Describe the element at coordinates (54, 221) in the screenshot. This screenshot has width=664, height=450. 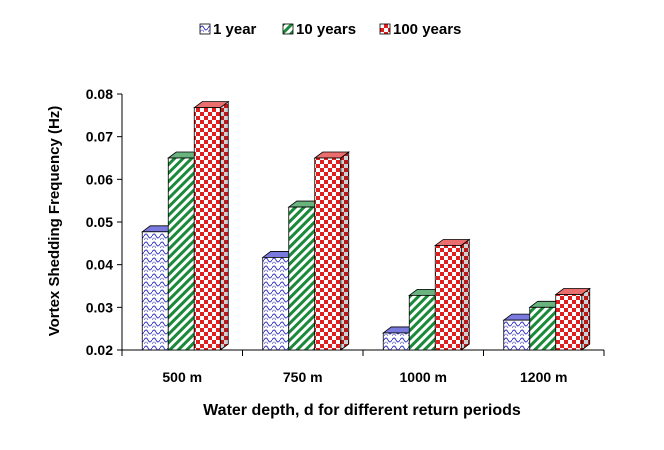
I see `y-axis-label: Vortex Shedding Frequency (Hz)` at that location.